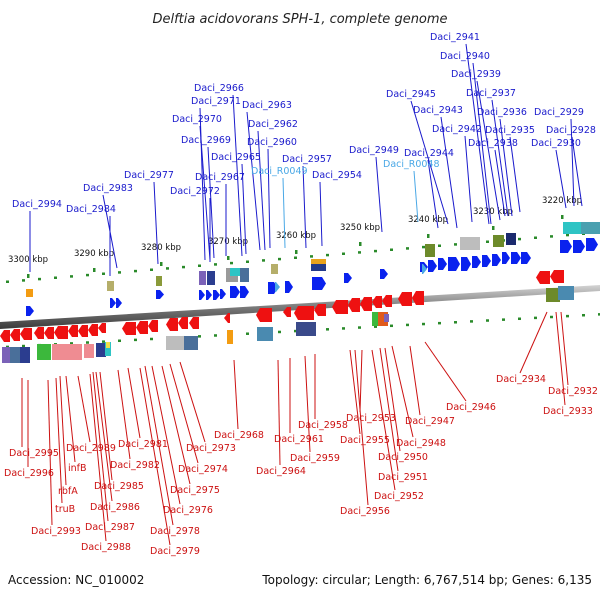 Image resolution: width=600 pixels, height=600 pixels. I want to click on reverse-gene-label: Daci_2979, so click(175, 551).